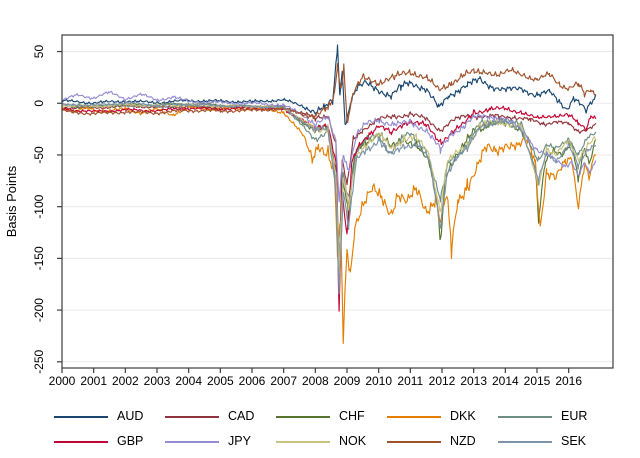 The image size is (640, 458). I want to click on legend-swatch-nzd, so click(414, 441).